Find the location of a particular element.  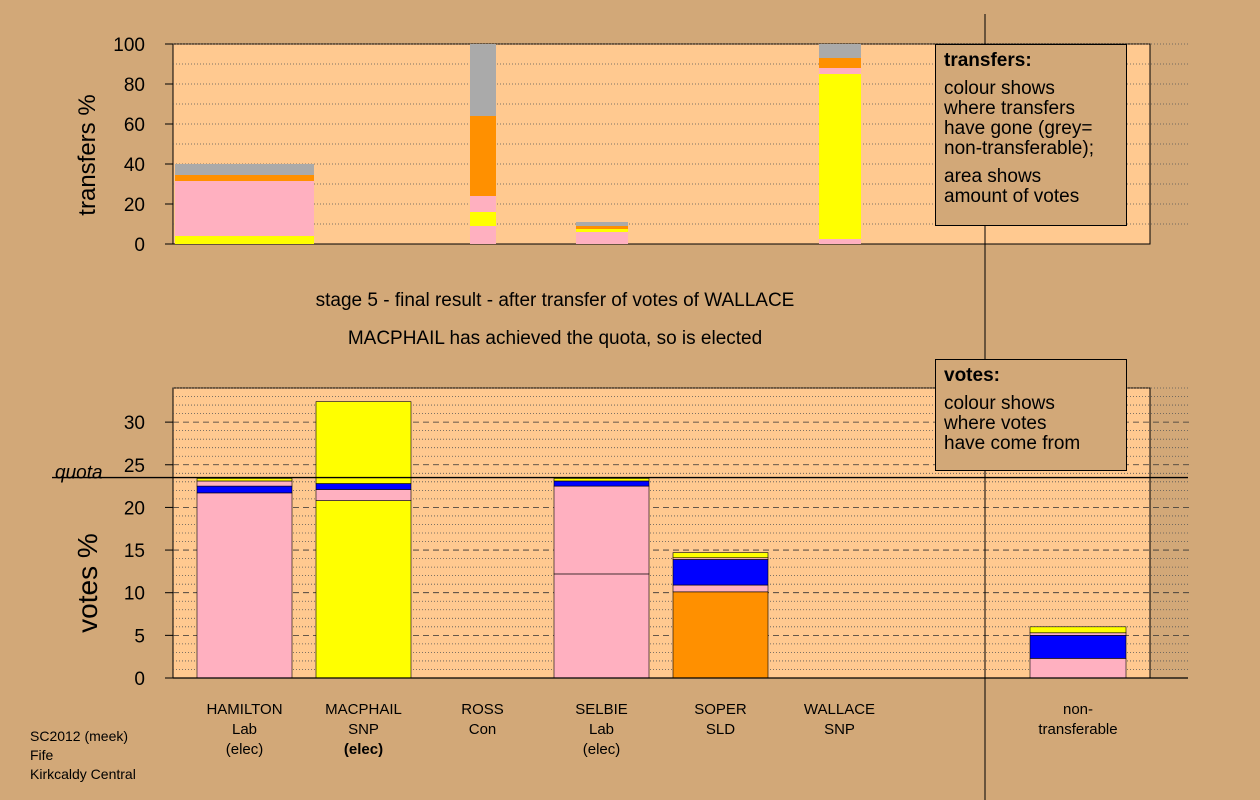

legend-line: amount of votes is located at coordinates (1012, 196).